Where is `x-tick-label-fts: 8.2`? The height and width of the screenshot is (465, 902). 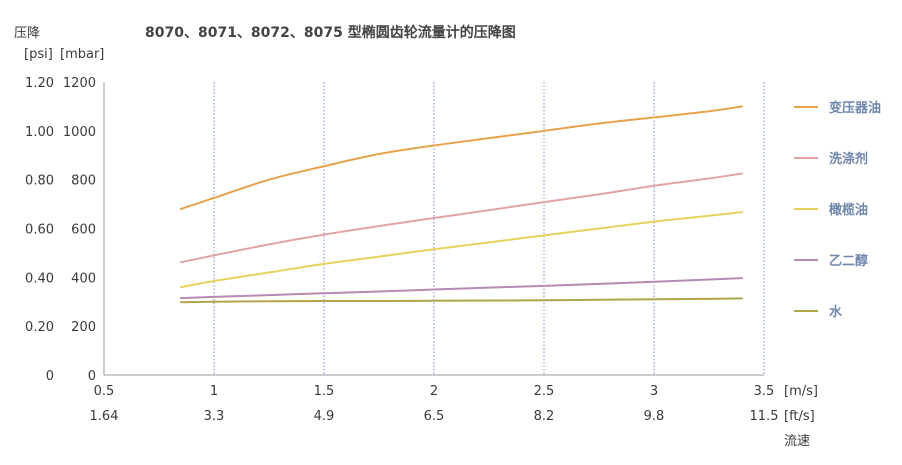 x-tick-label-fts: 8.2 is located at coordinates (544, 416).